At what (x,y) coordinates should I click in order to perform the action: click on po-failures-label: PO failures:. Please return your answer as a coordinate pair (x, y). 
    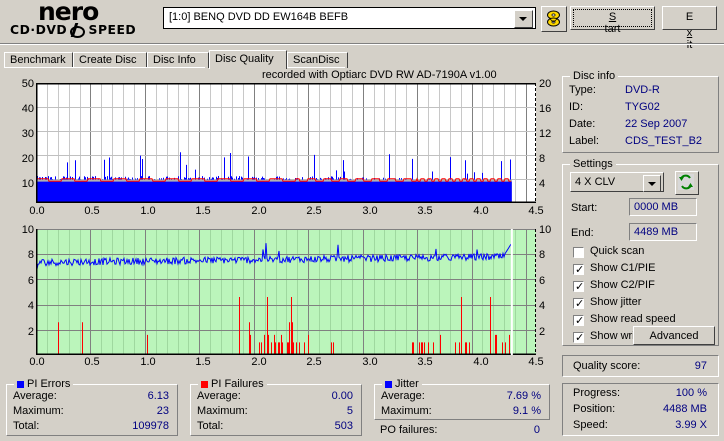
    Looking at the image, I should click on (409, 430).